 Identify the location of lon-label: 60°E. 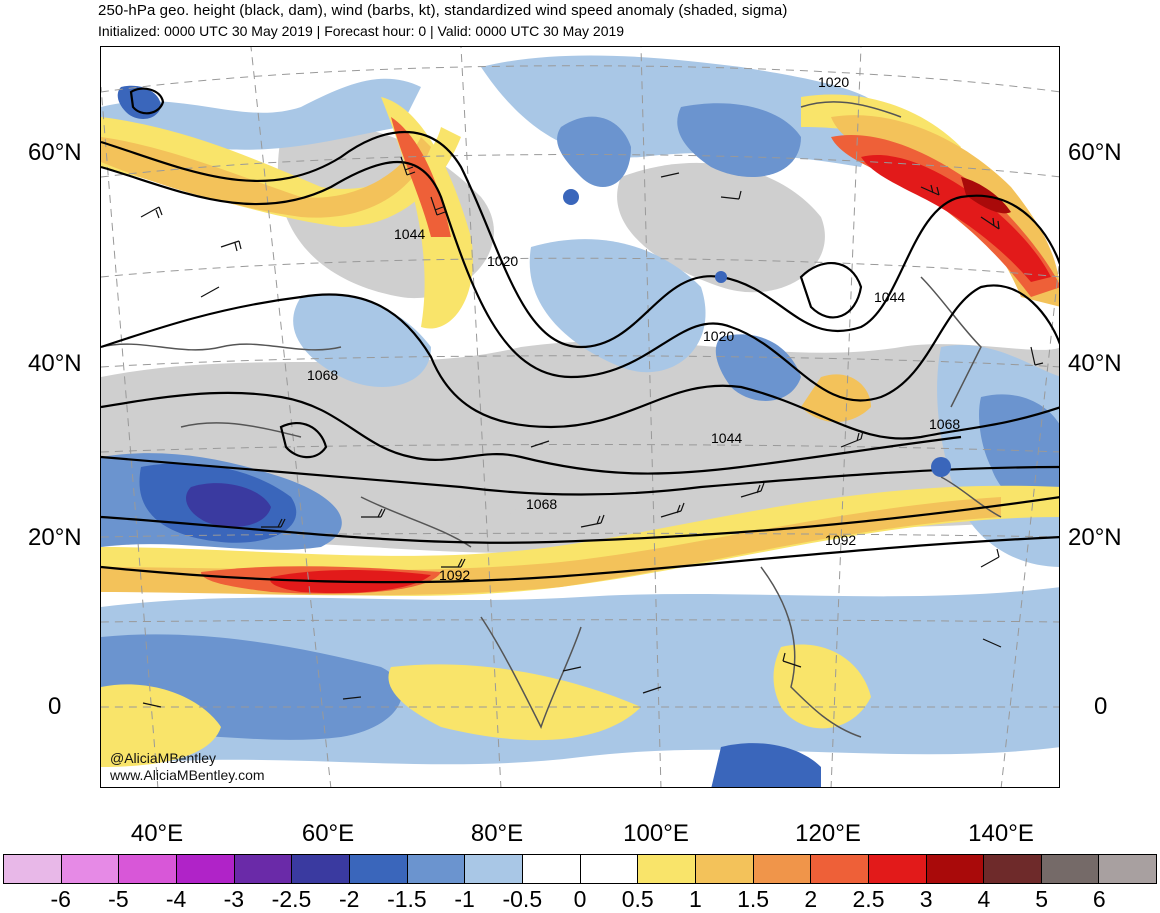
(328, 833).